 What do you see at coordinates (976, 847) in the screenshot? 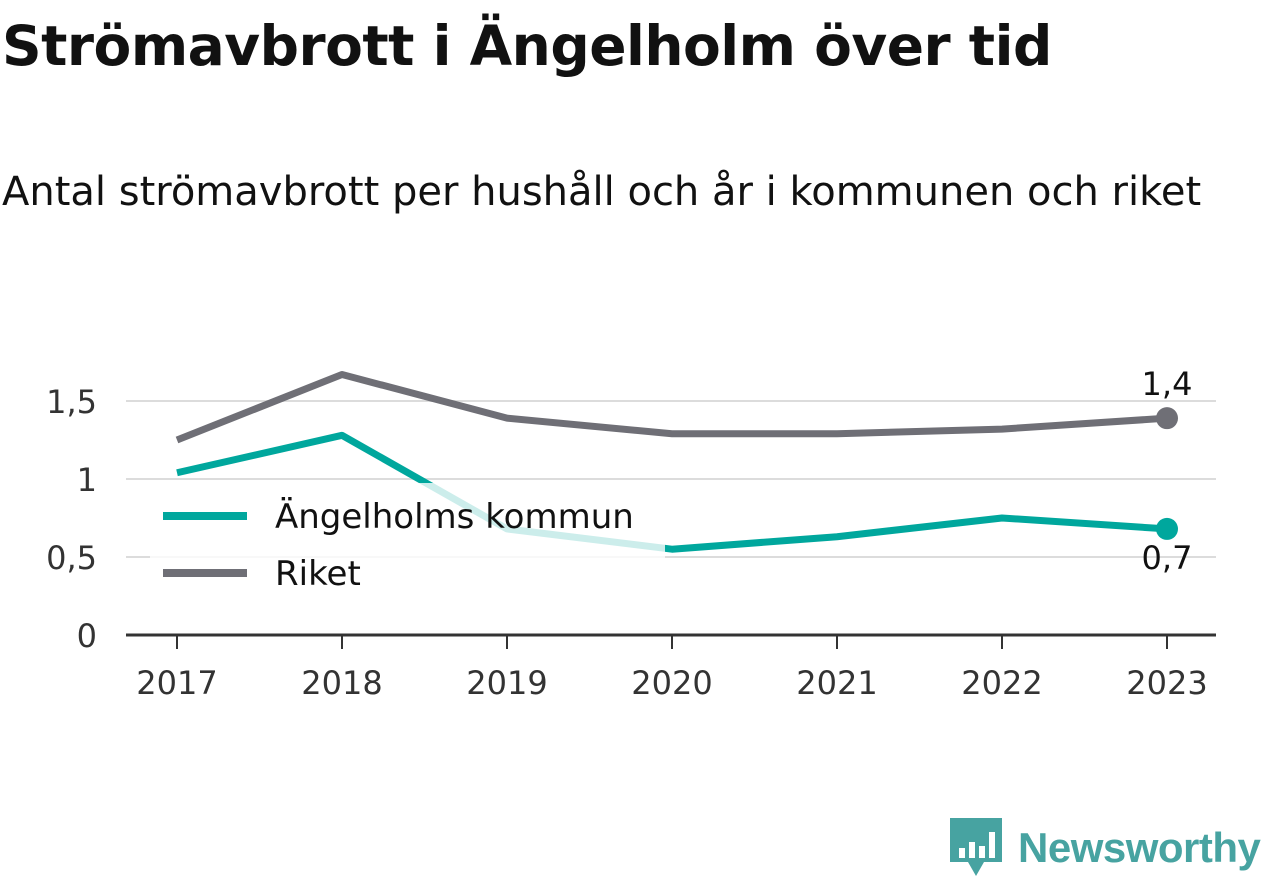
I see `bar-chart-speech-bubble-icon` at bounding box center [976, 847].